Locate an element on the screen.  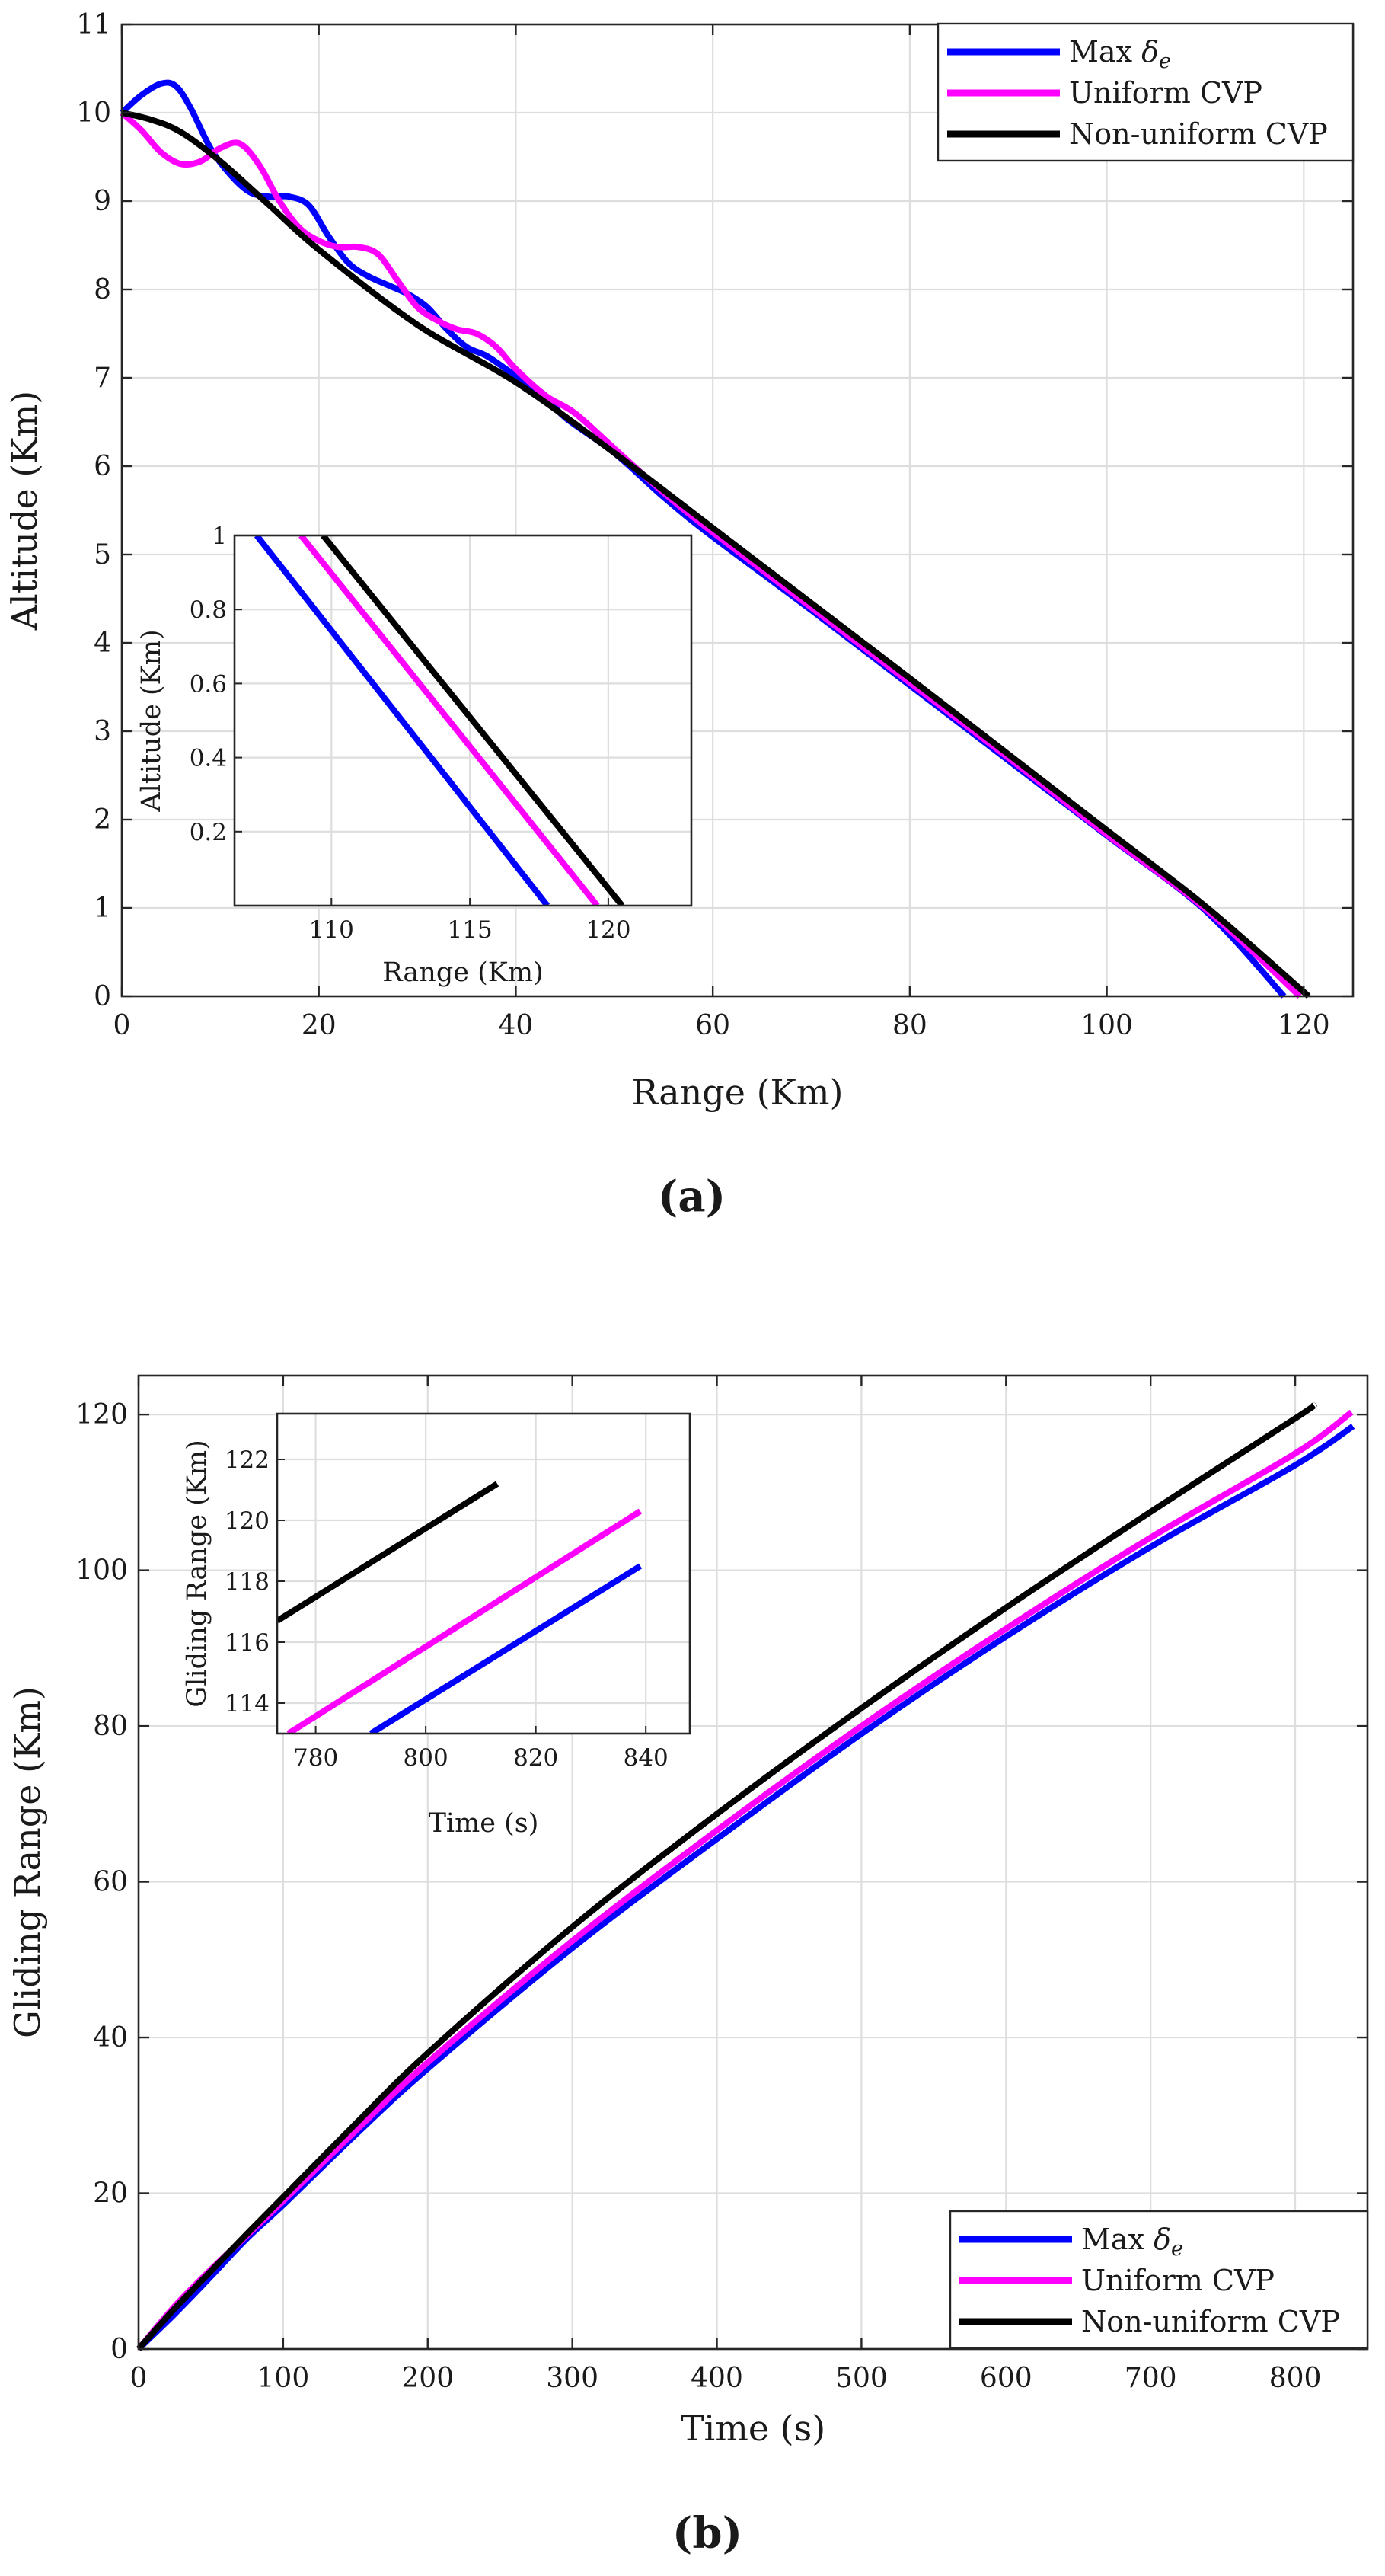
x-tick-label: 300 is located at coordinates (572, 2378).